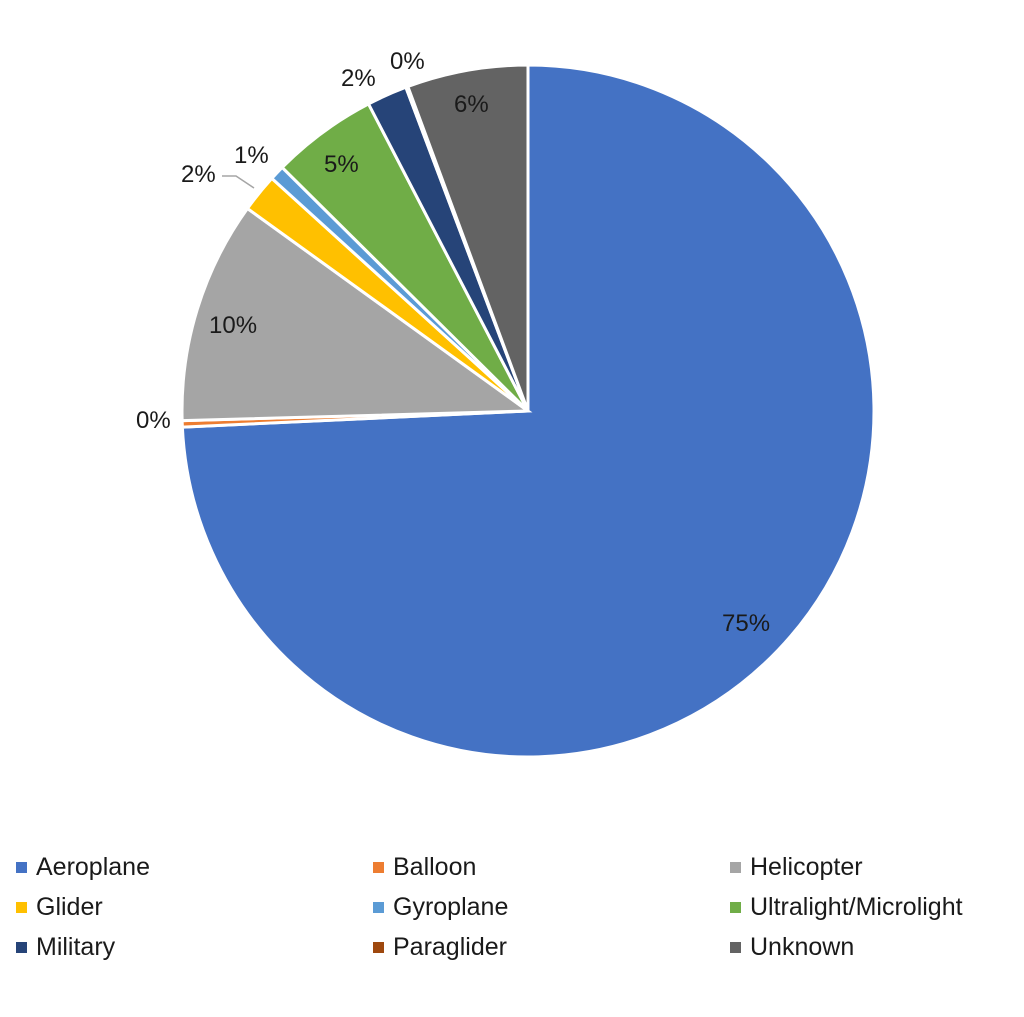 The image size is (1024, 1017). I want to click on legend-item-helicopter: Helicopter, so click(796, 867).